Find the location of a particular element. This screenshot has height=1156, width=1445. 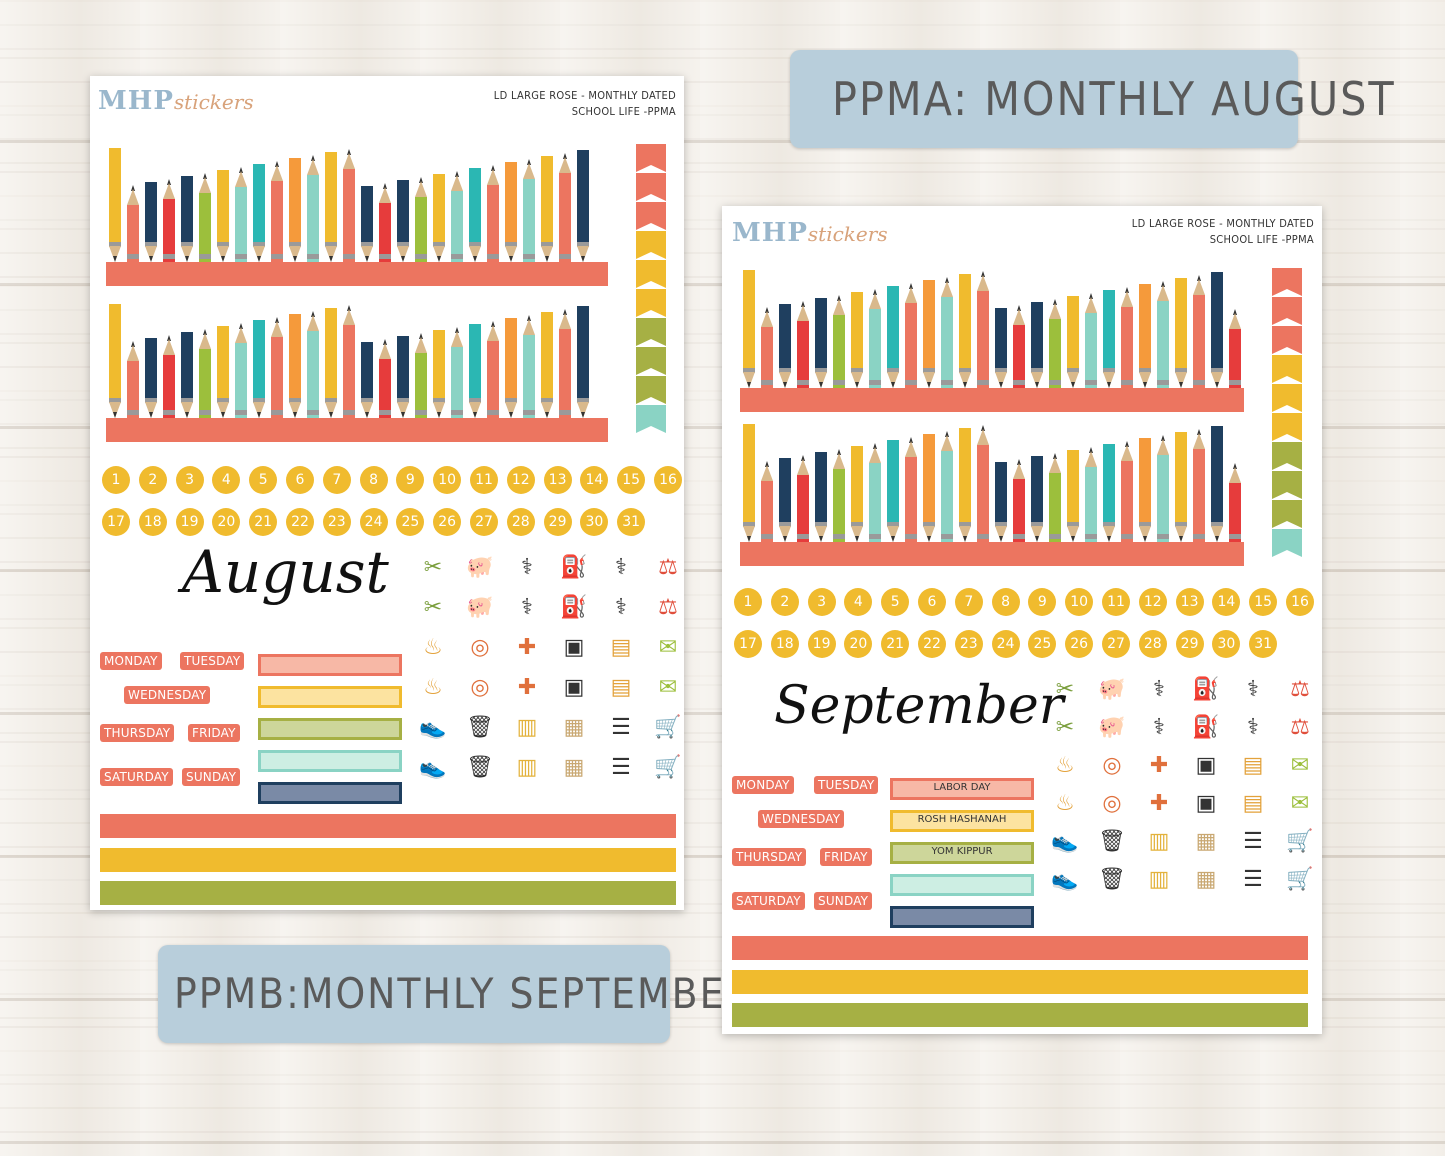

stripe-coral is located at coordinates (1020, 948).